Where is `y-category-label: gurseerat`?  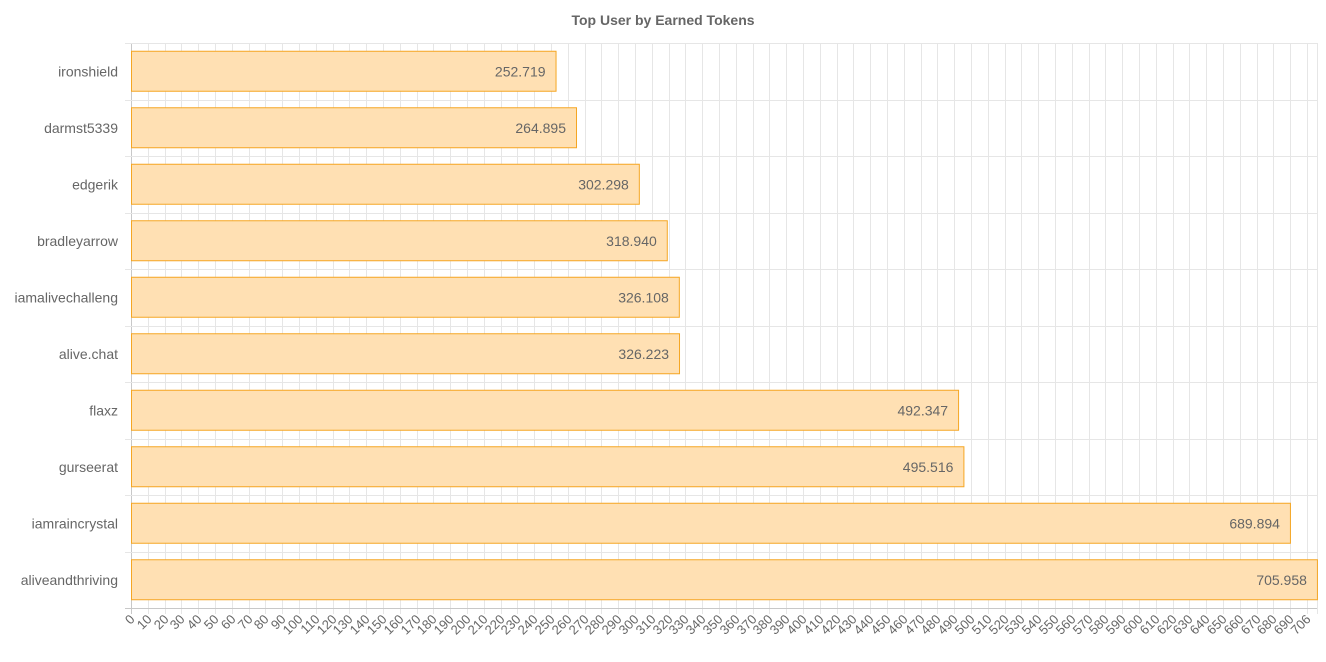
y-category-label: gurseerat is located at coordinates (88, 467).